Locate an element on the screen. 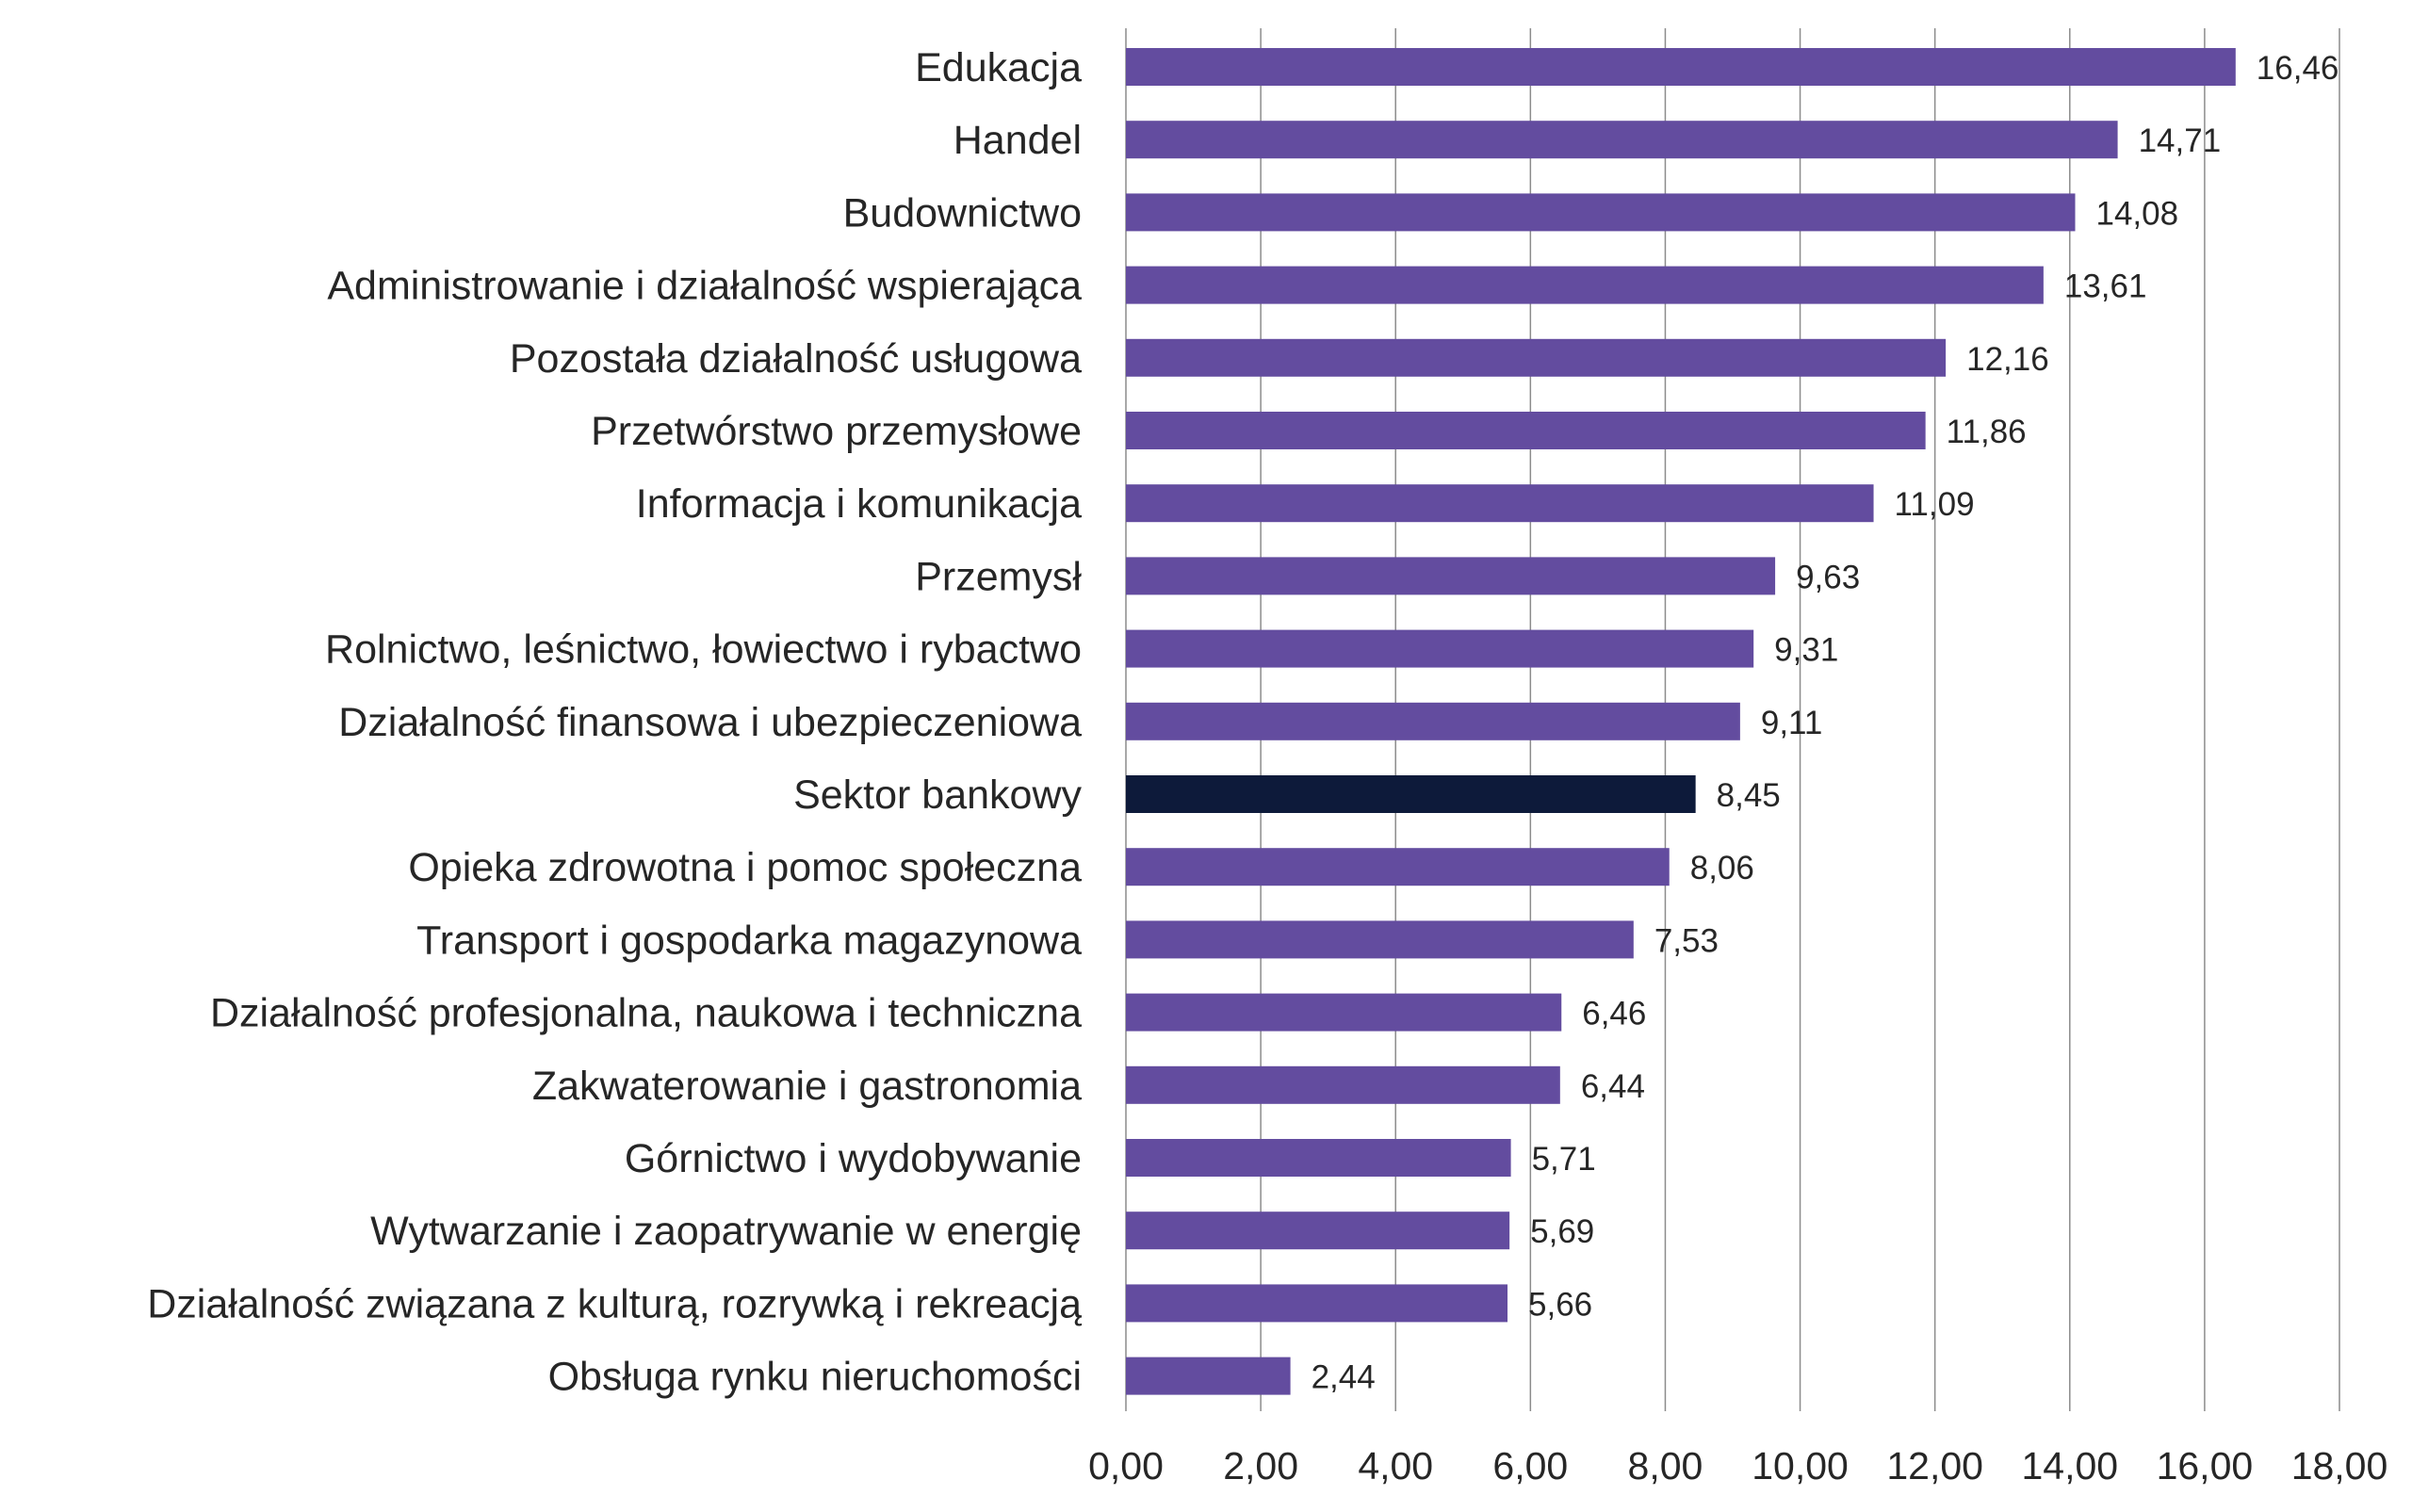 This screenshot has height=1512, width=2412. x-tick-label: 18,00 is located at coordinates (2339, 1466).